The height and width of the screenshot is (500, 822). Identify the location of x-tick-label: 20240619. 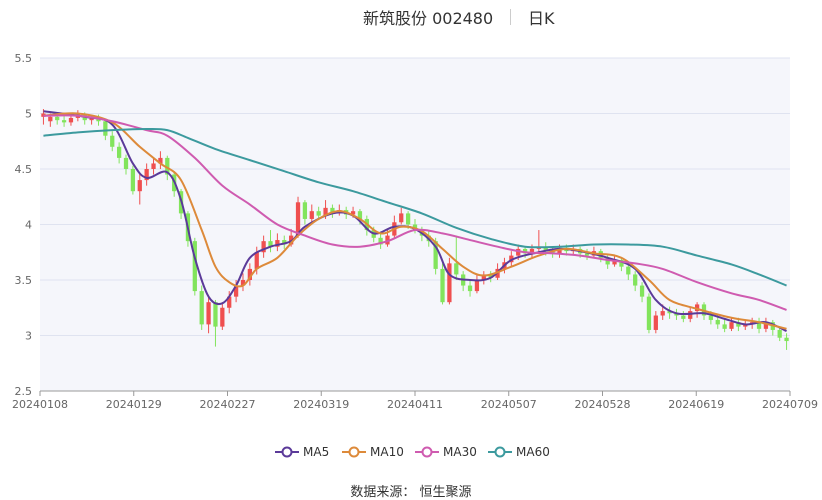
(696, 404).